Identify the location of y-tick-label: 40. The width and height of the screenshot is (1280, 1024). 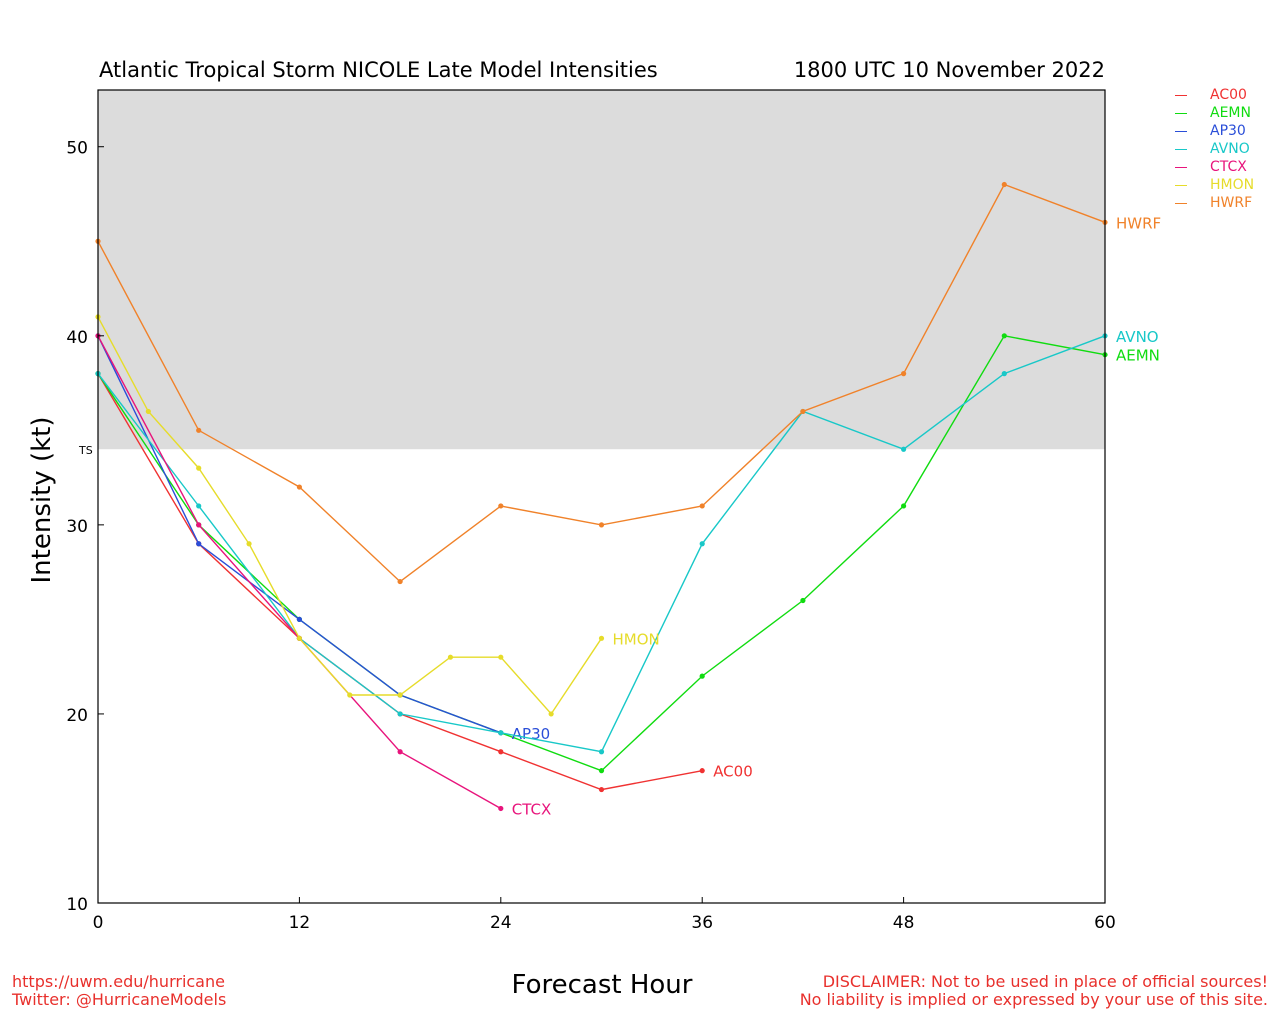
(77, 338).